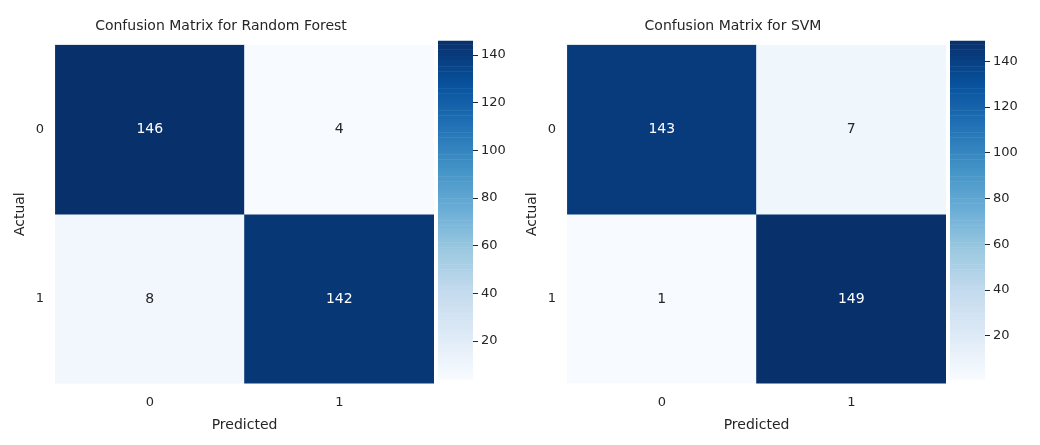  Describe the element at coordinates (851, 297) in the screenshot. I see `data-label: 149` at that location.